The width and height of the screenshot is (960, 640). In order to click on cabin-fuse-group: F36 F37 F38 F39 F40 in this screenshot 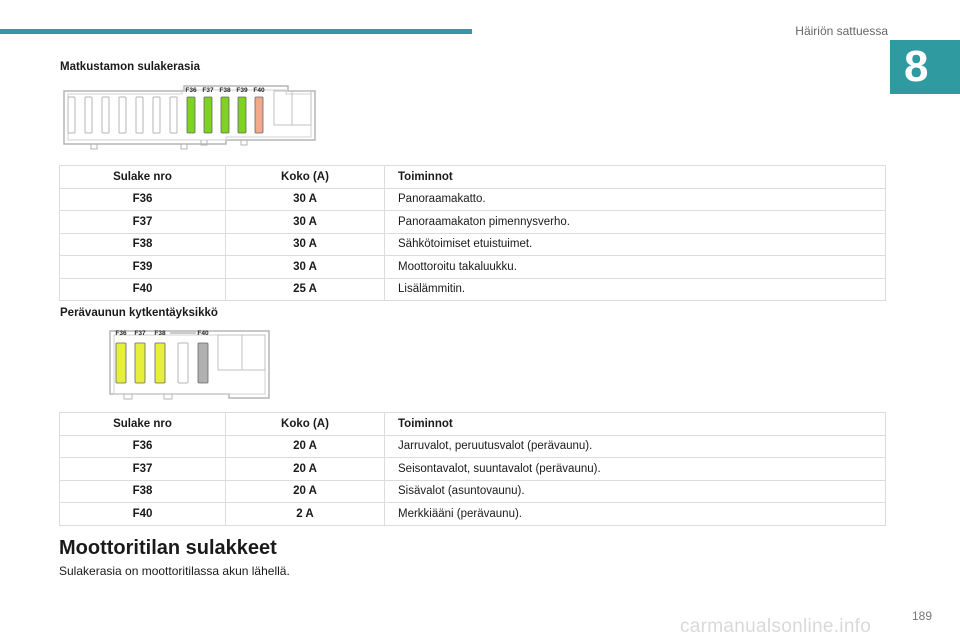, I will do `click(225, 110)`.